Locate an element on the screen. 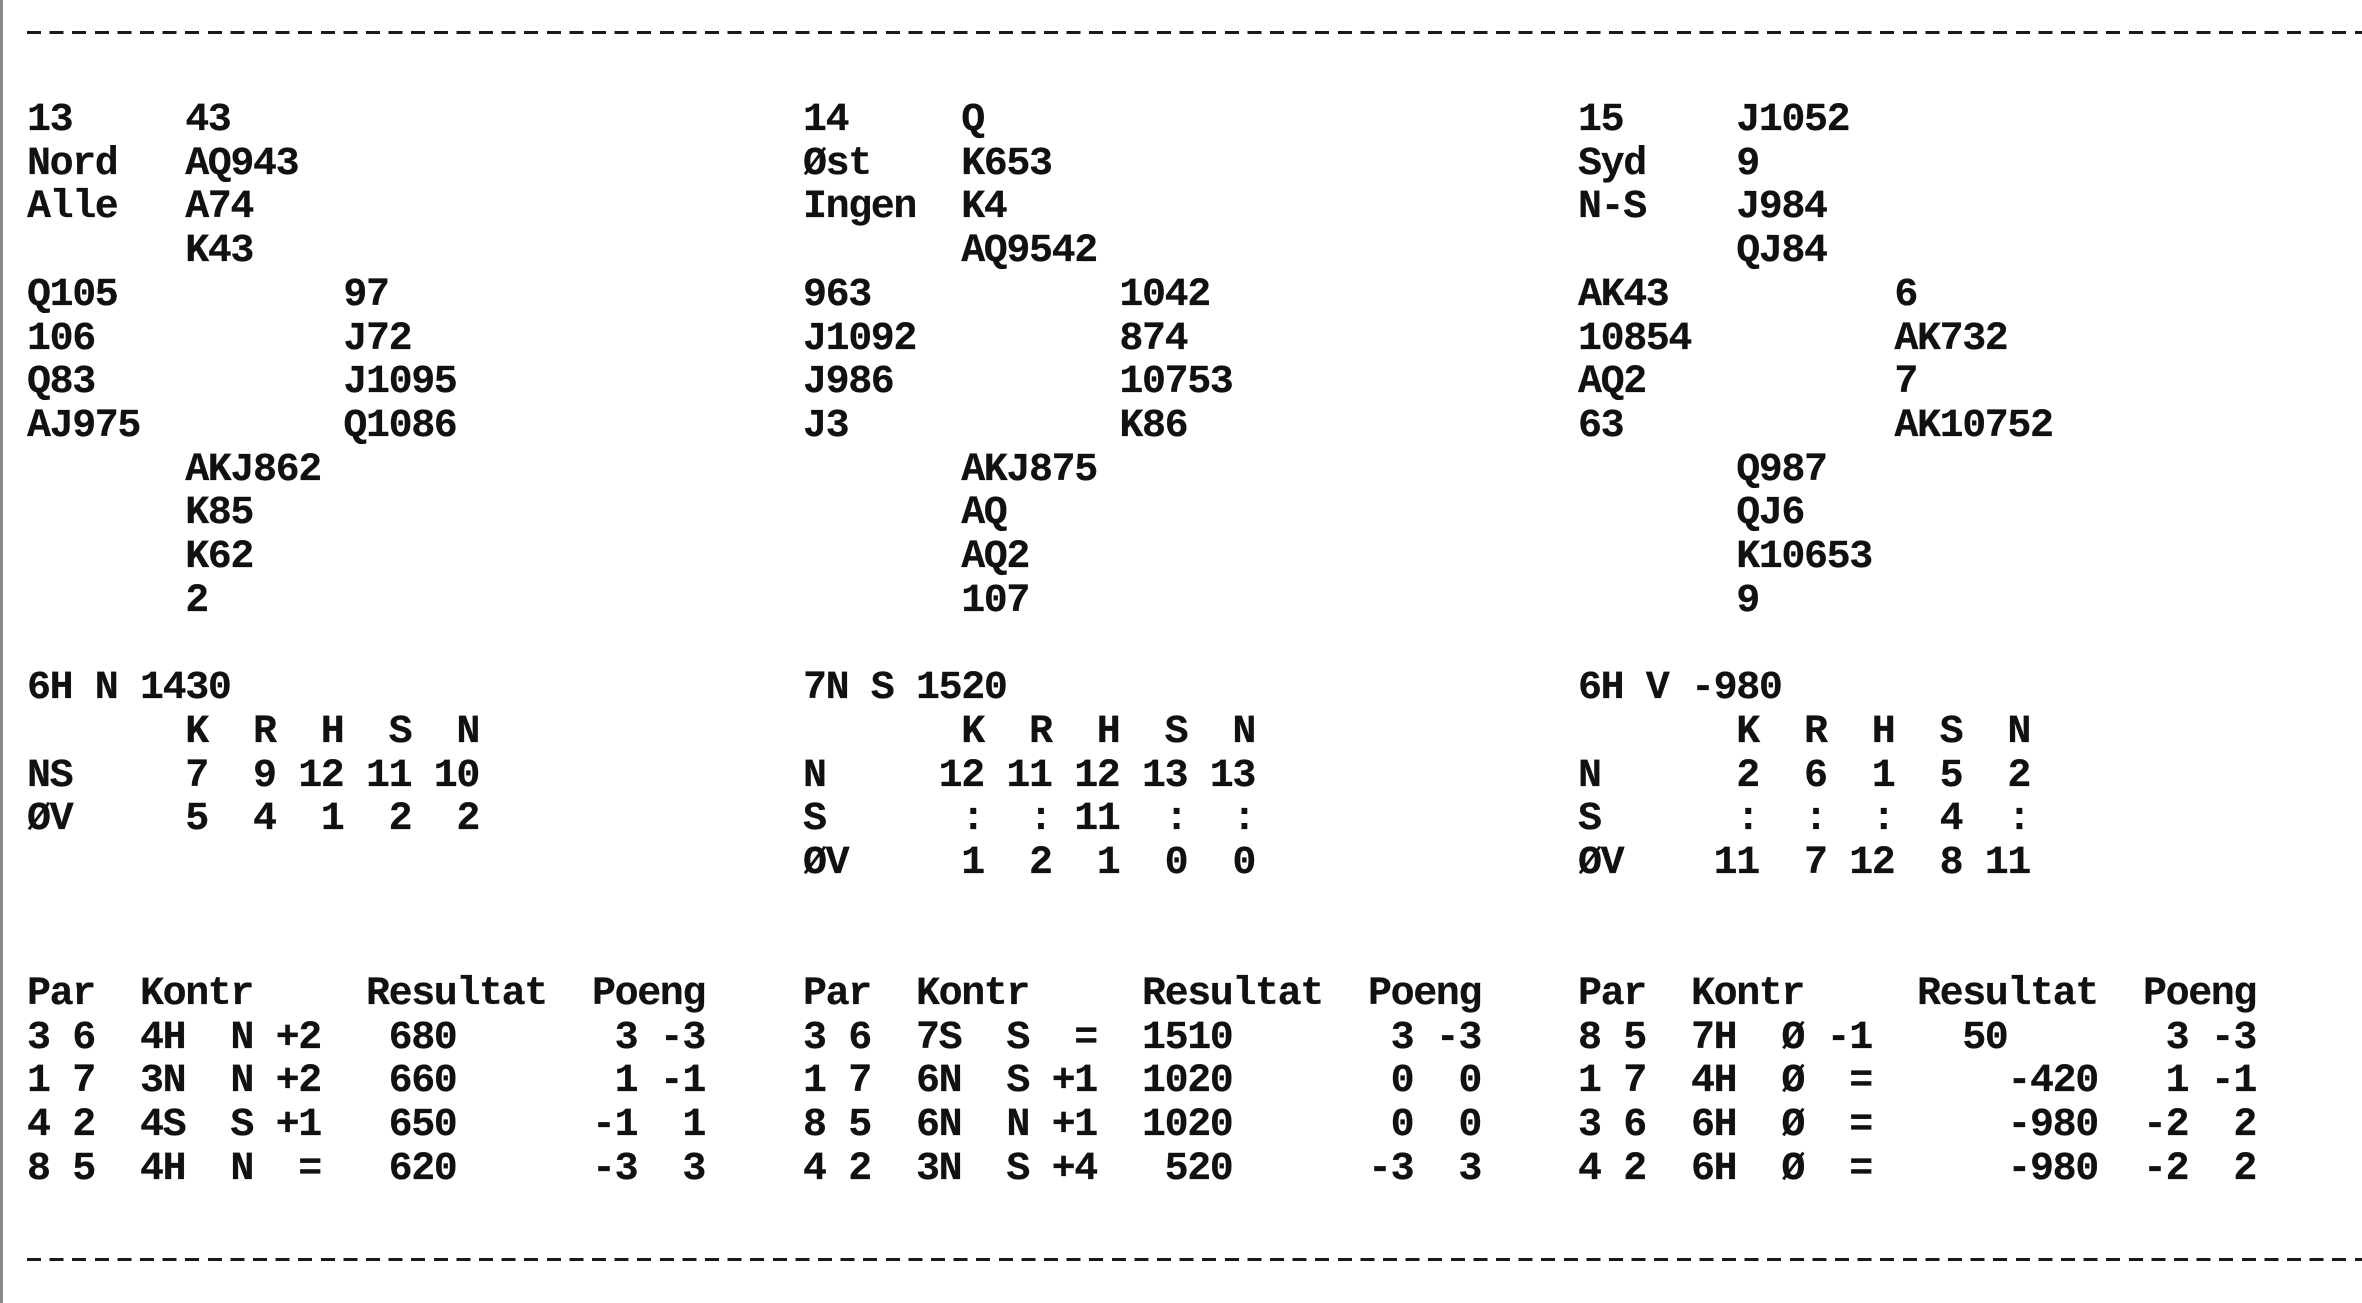  result-score-ns: 520 is located at coordinates (1198, 1169).